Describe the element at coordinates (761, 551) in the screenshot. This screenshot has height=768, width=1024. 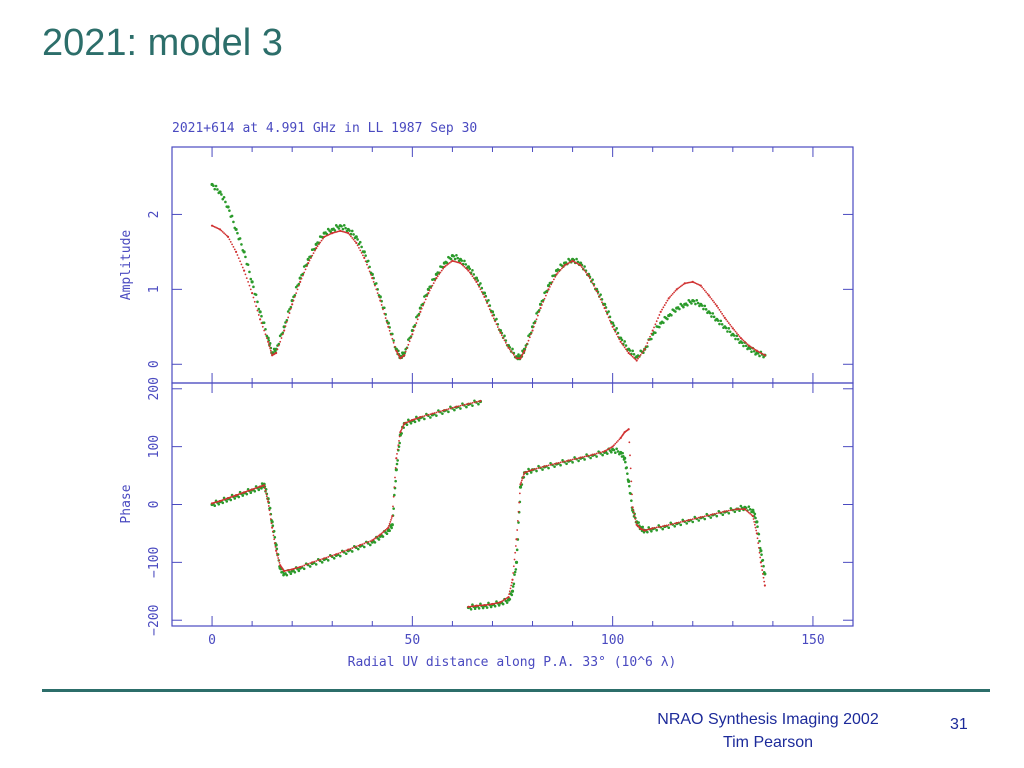
I see `phase-series-0-point` at that location.